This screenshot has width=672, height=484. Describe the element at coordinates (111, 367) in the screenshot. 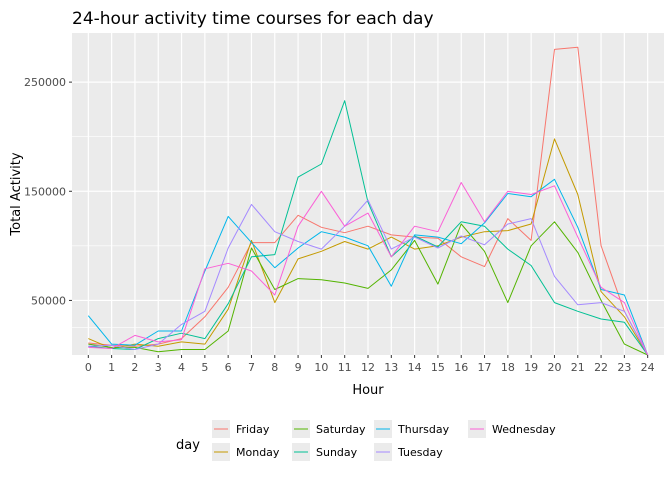

I see `x-tick-label: 1` at that location.